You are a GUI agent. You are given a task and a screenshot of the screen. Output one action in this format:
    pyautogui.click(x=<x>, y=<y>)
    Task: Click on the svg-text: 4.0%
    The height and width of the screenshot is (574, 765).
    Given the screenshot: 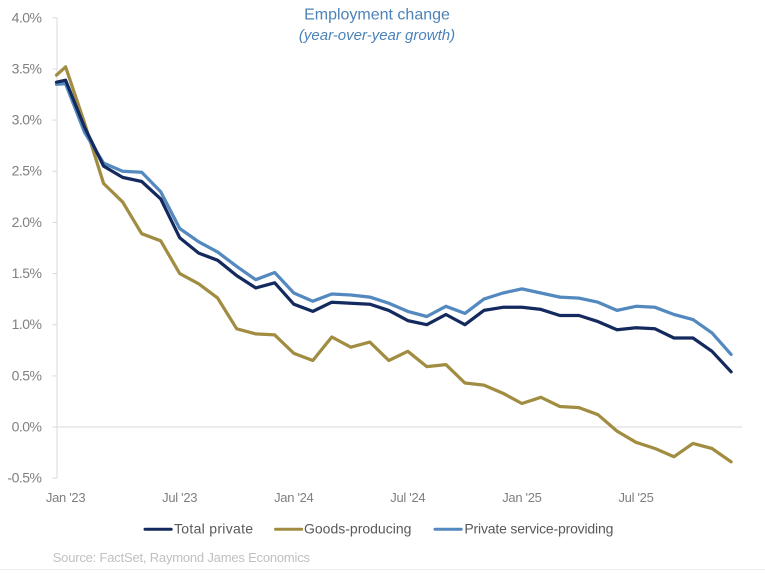 What is the action you would take?
    pyautogui.click(x=27, y=17)
    